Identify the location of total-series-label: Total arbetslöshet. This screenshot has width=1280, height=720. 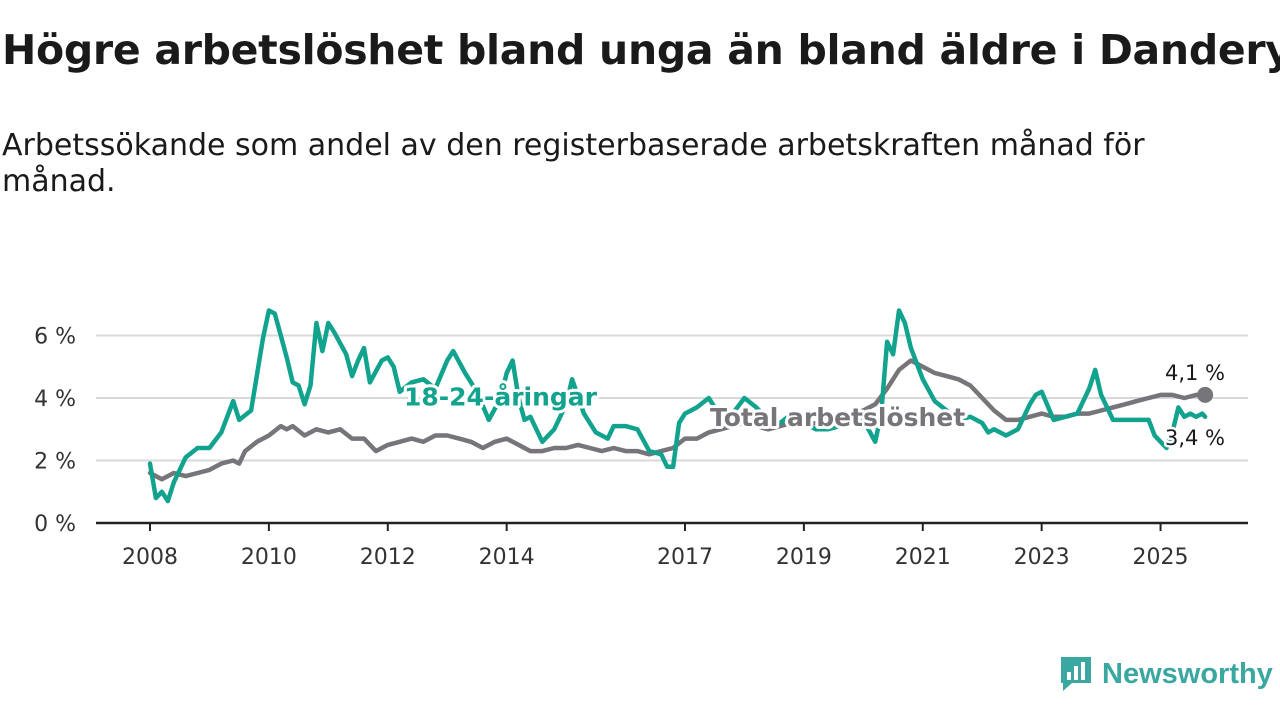
(837, 417).